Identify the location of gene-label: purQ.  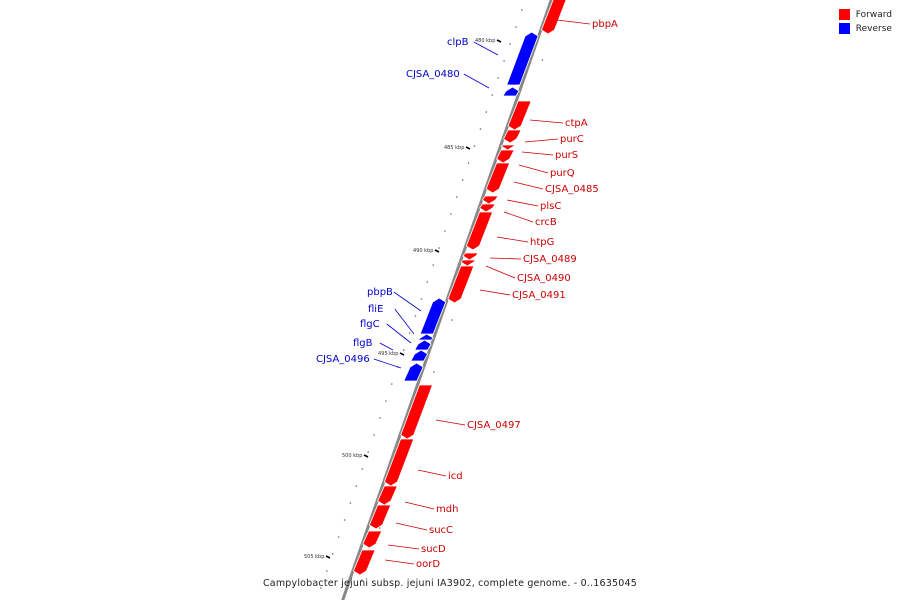
(562, 173).